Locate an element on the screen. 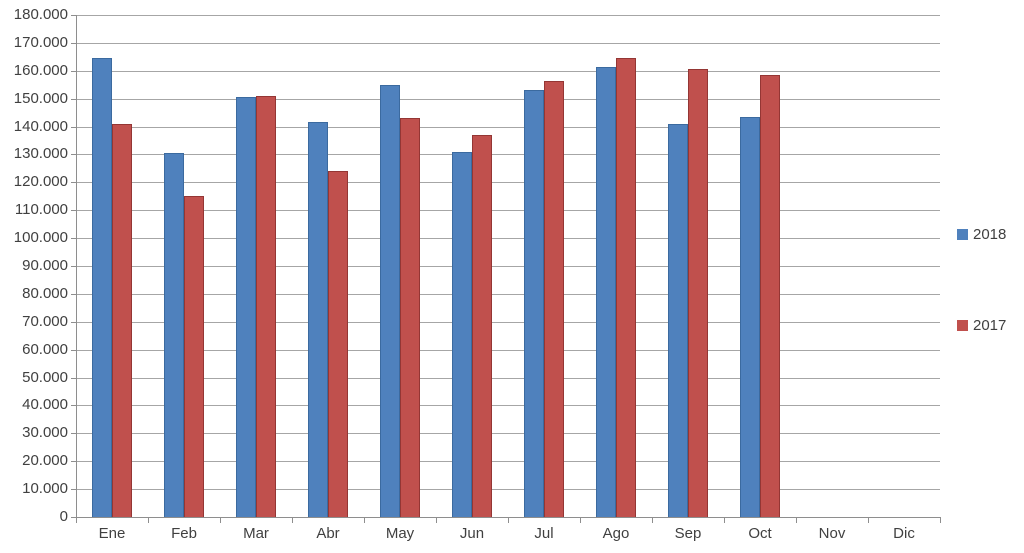 This screenshot has height=553, width=1024. y-axis-tick-label-150000: 150.000 is located at coordinates (40, 98).